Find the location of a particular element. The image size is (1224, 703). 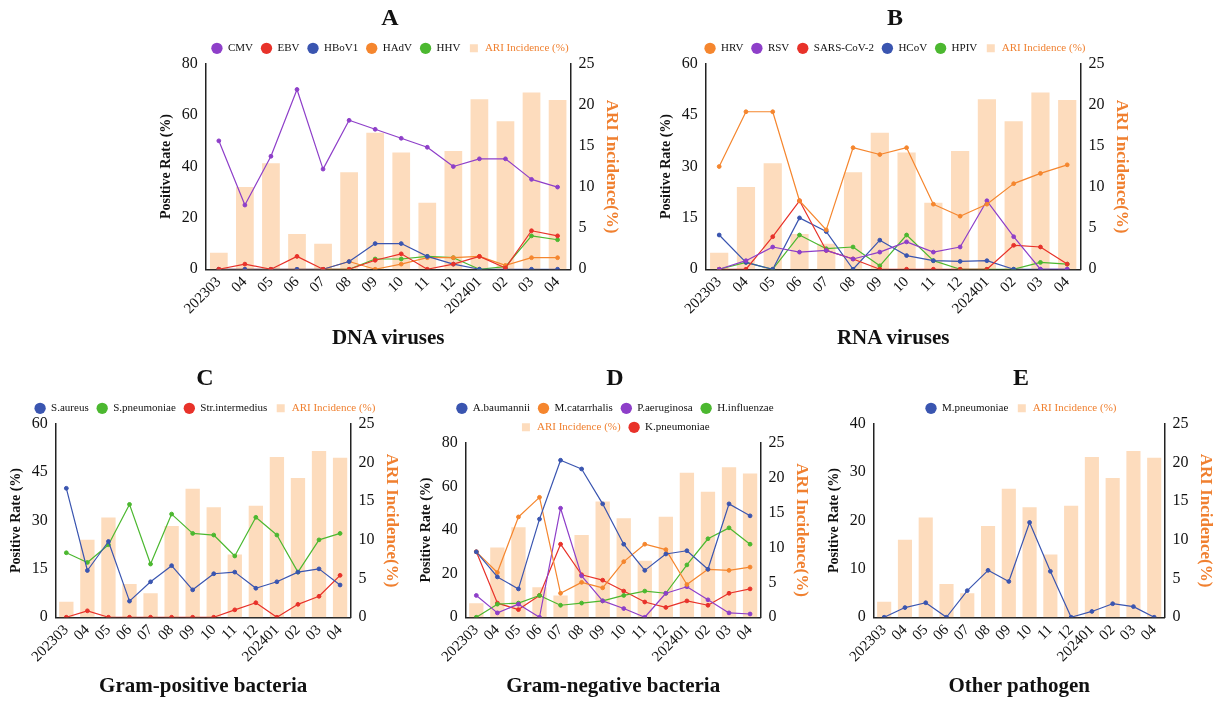

x-axis-title: Gram-positive bacteria is located at coordinates (203, 684).